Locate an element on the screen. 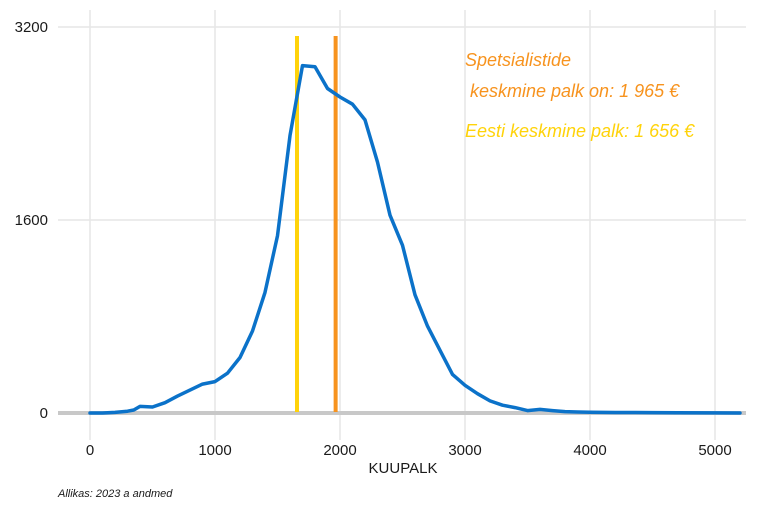 This screenshot has width=768, height=512. y-tick-label: 0 is located at coordinates (44, 413).